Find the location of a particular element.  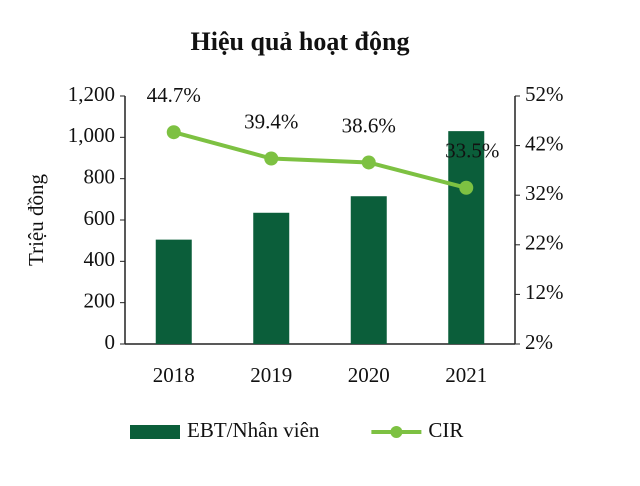

line is located at coordinates (320, 160).